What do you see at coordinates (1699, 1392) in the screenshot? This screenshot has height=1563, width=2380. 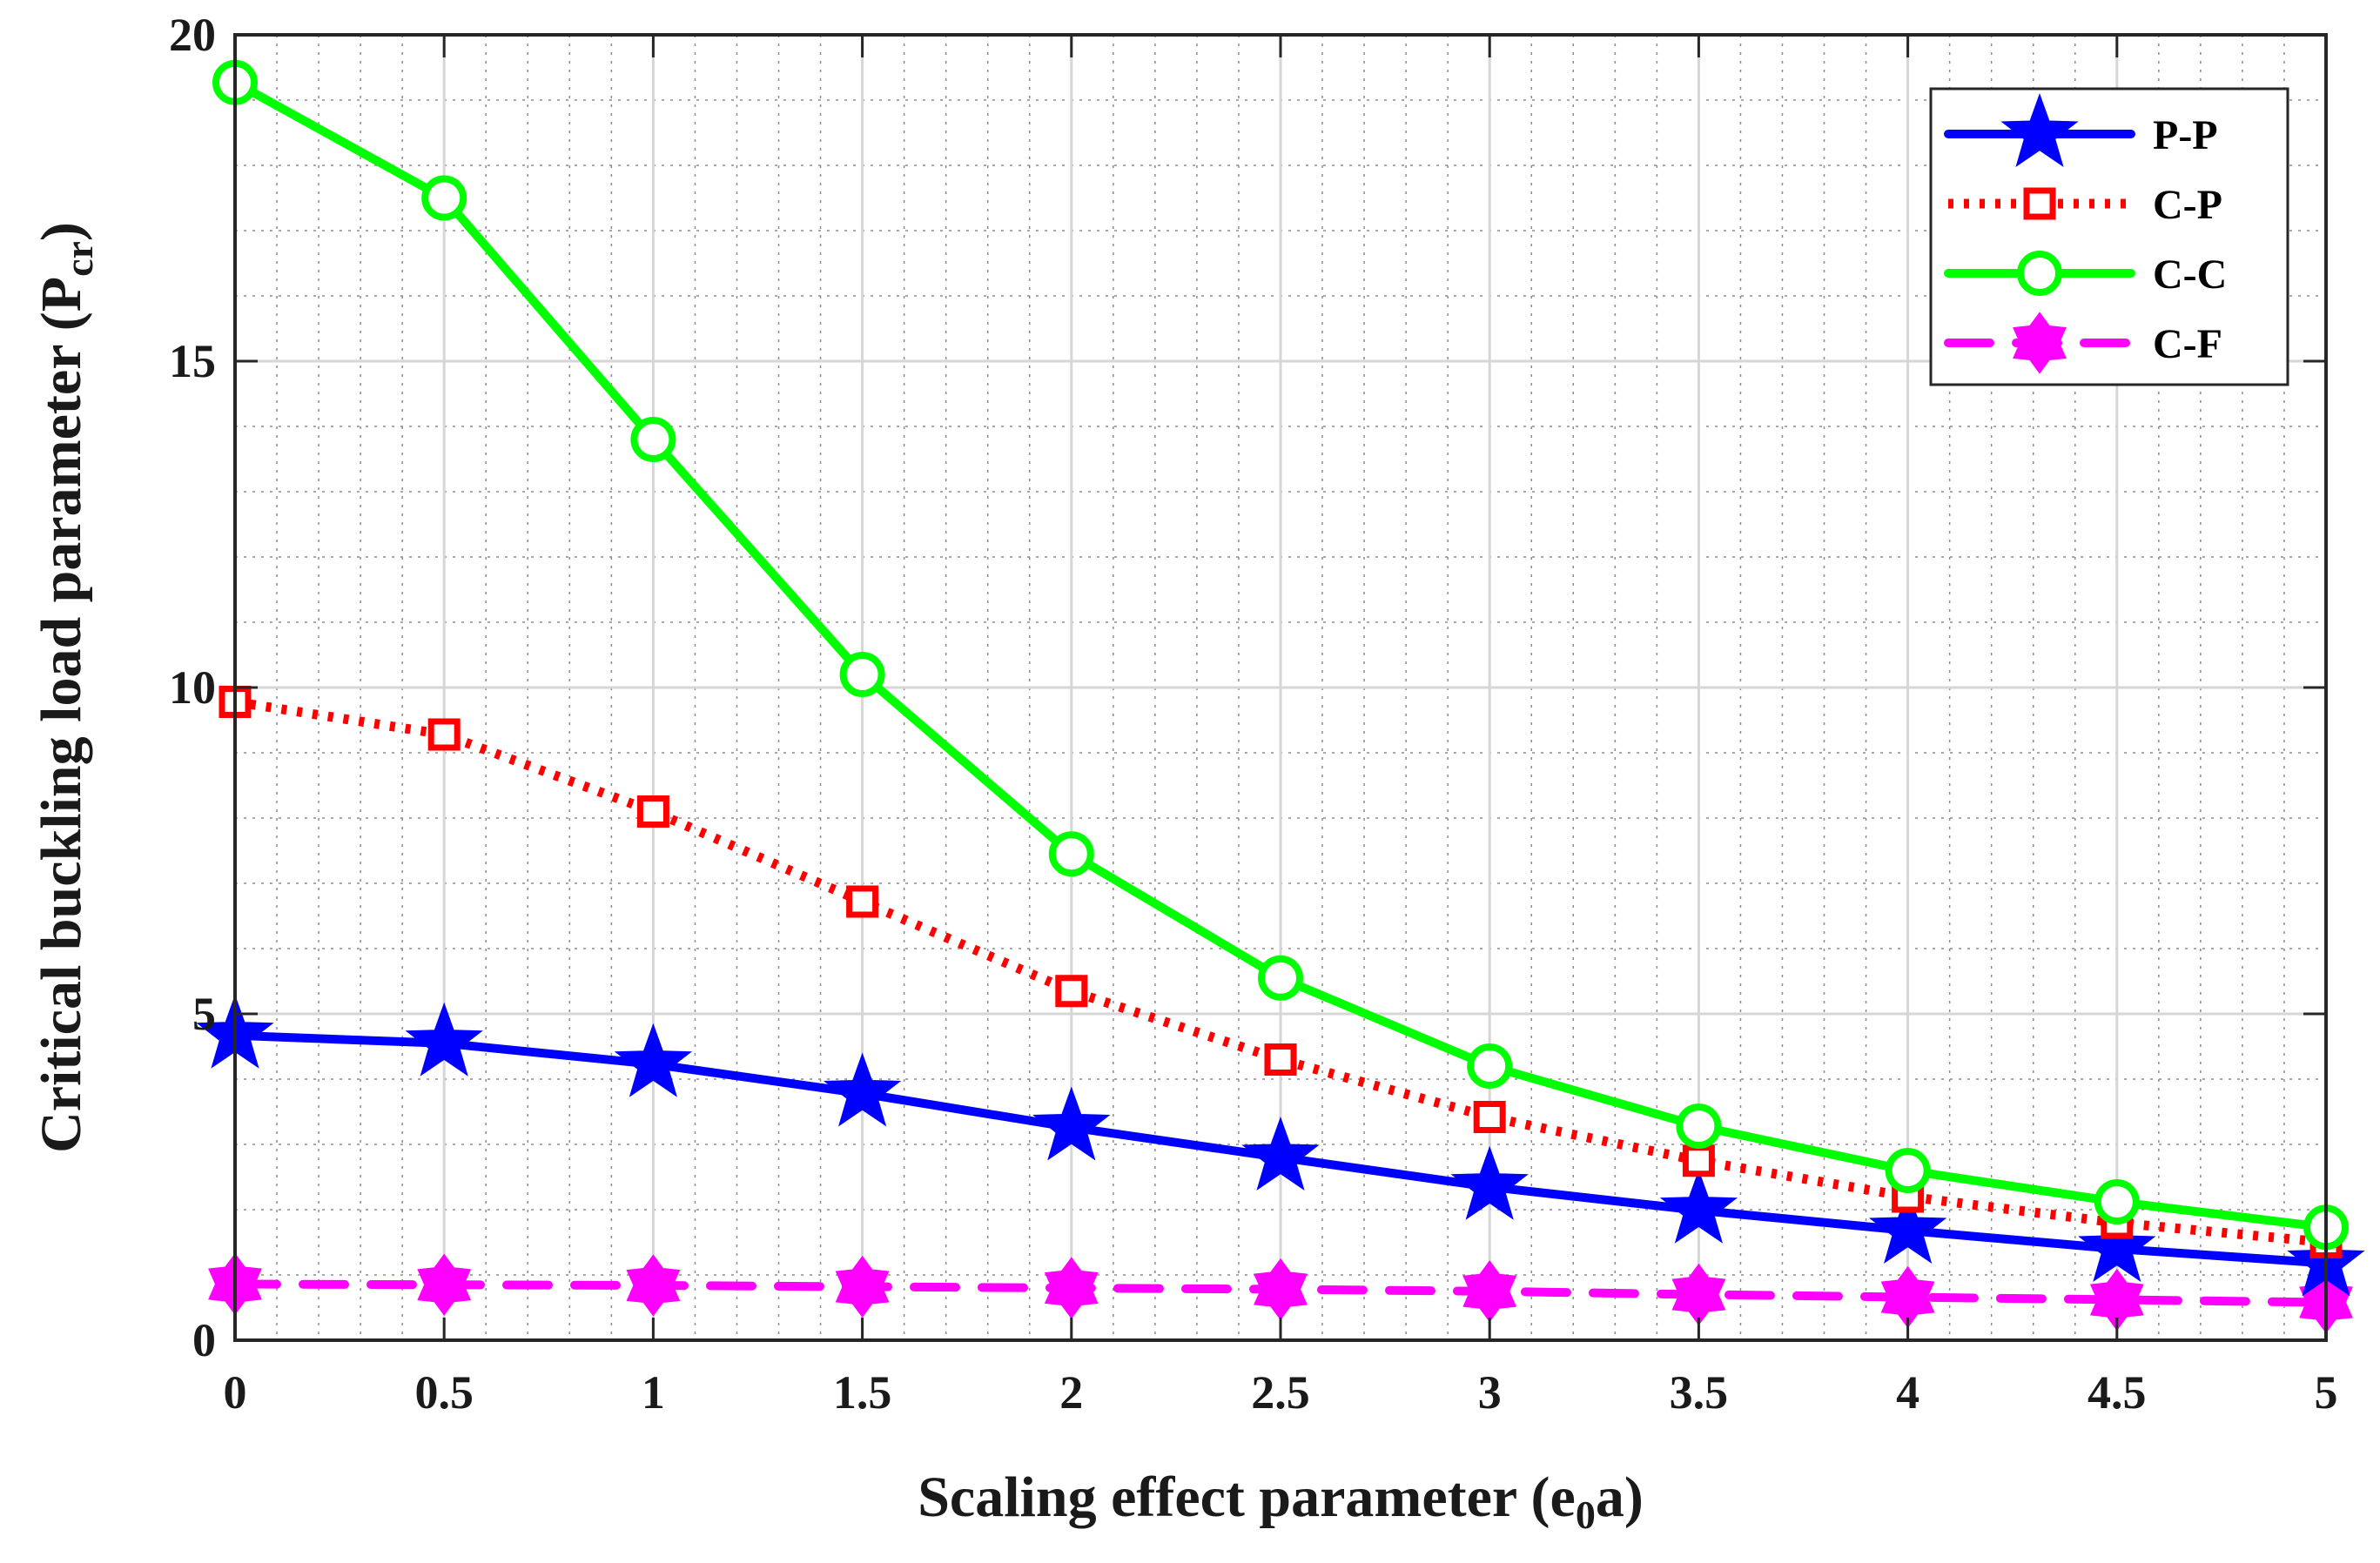 I see `x-tick-label: 3.5` at bounding box center [1699, 1392].